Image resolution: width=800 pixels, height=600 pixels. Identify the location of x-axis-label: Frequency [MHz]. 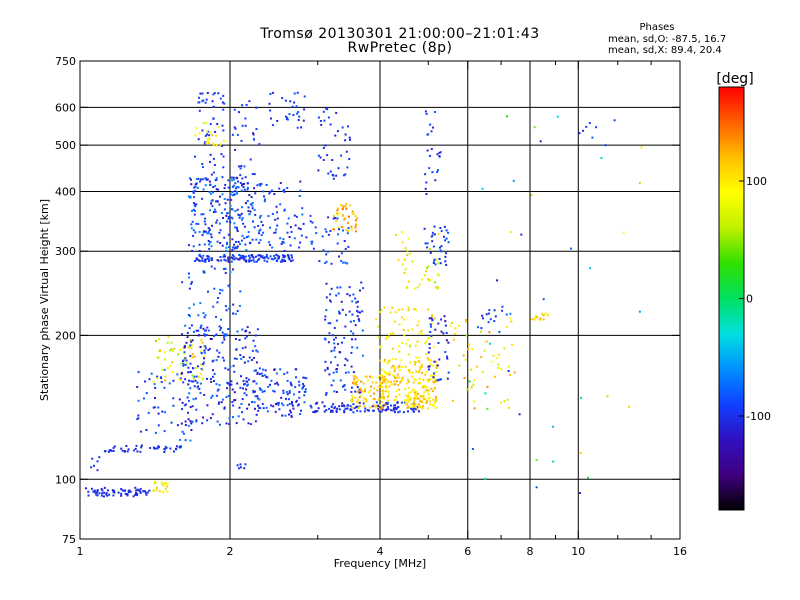
(380, 563).